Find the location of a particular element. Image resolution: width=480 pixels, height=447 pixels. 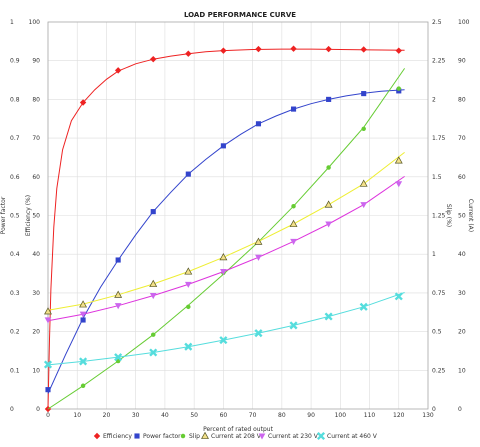

left-y-tick-label: 0.2 is located at coordinates (15, 332).